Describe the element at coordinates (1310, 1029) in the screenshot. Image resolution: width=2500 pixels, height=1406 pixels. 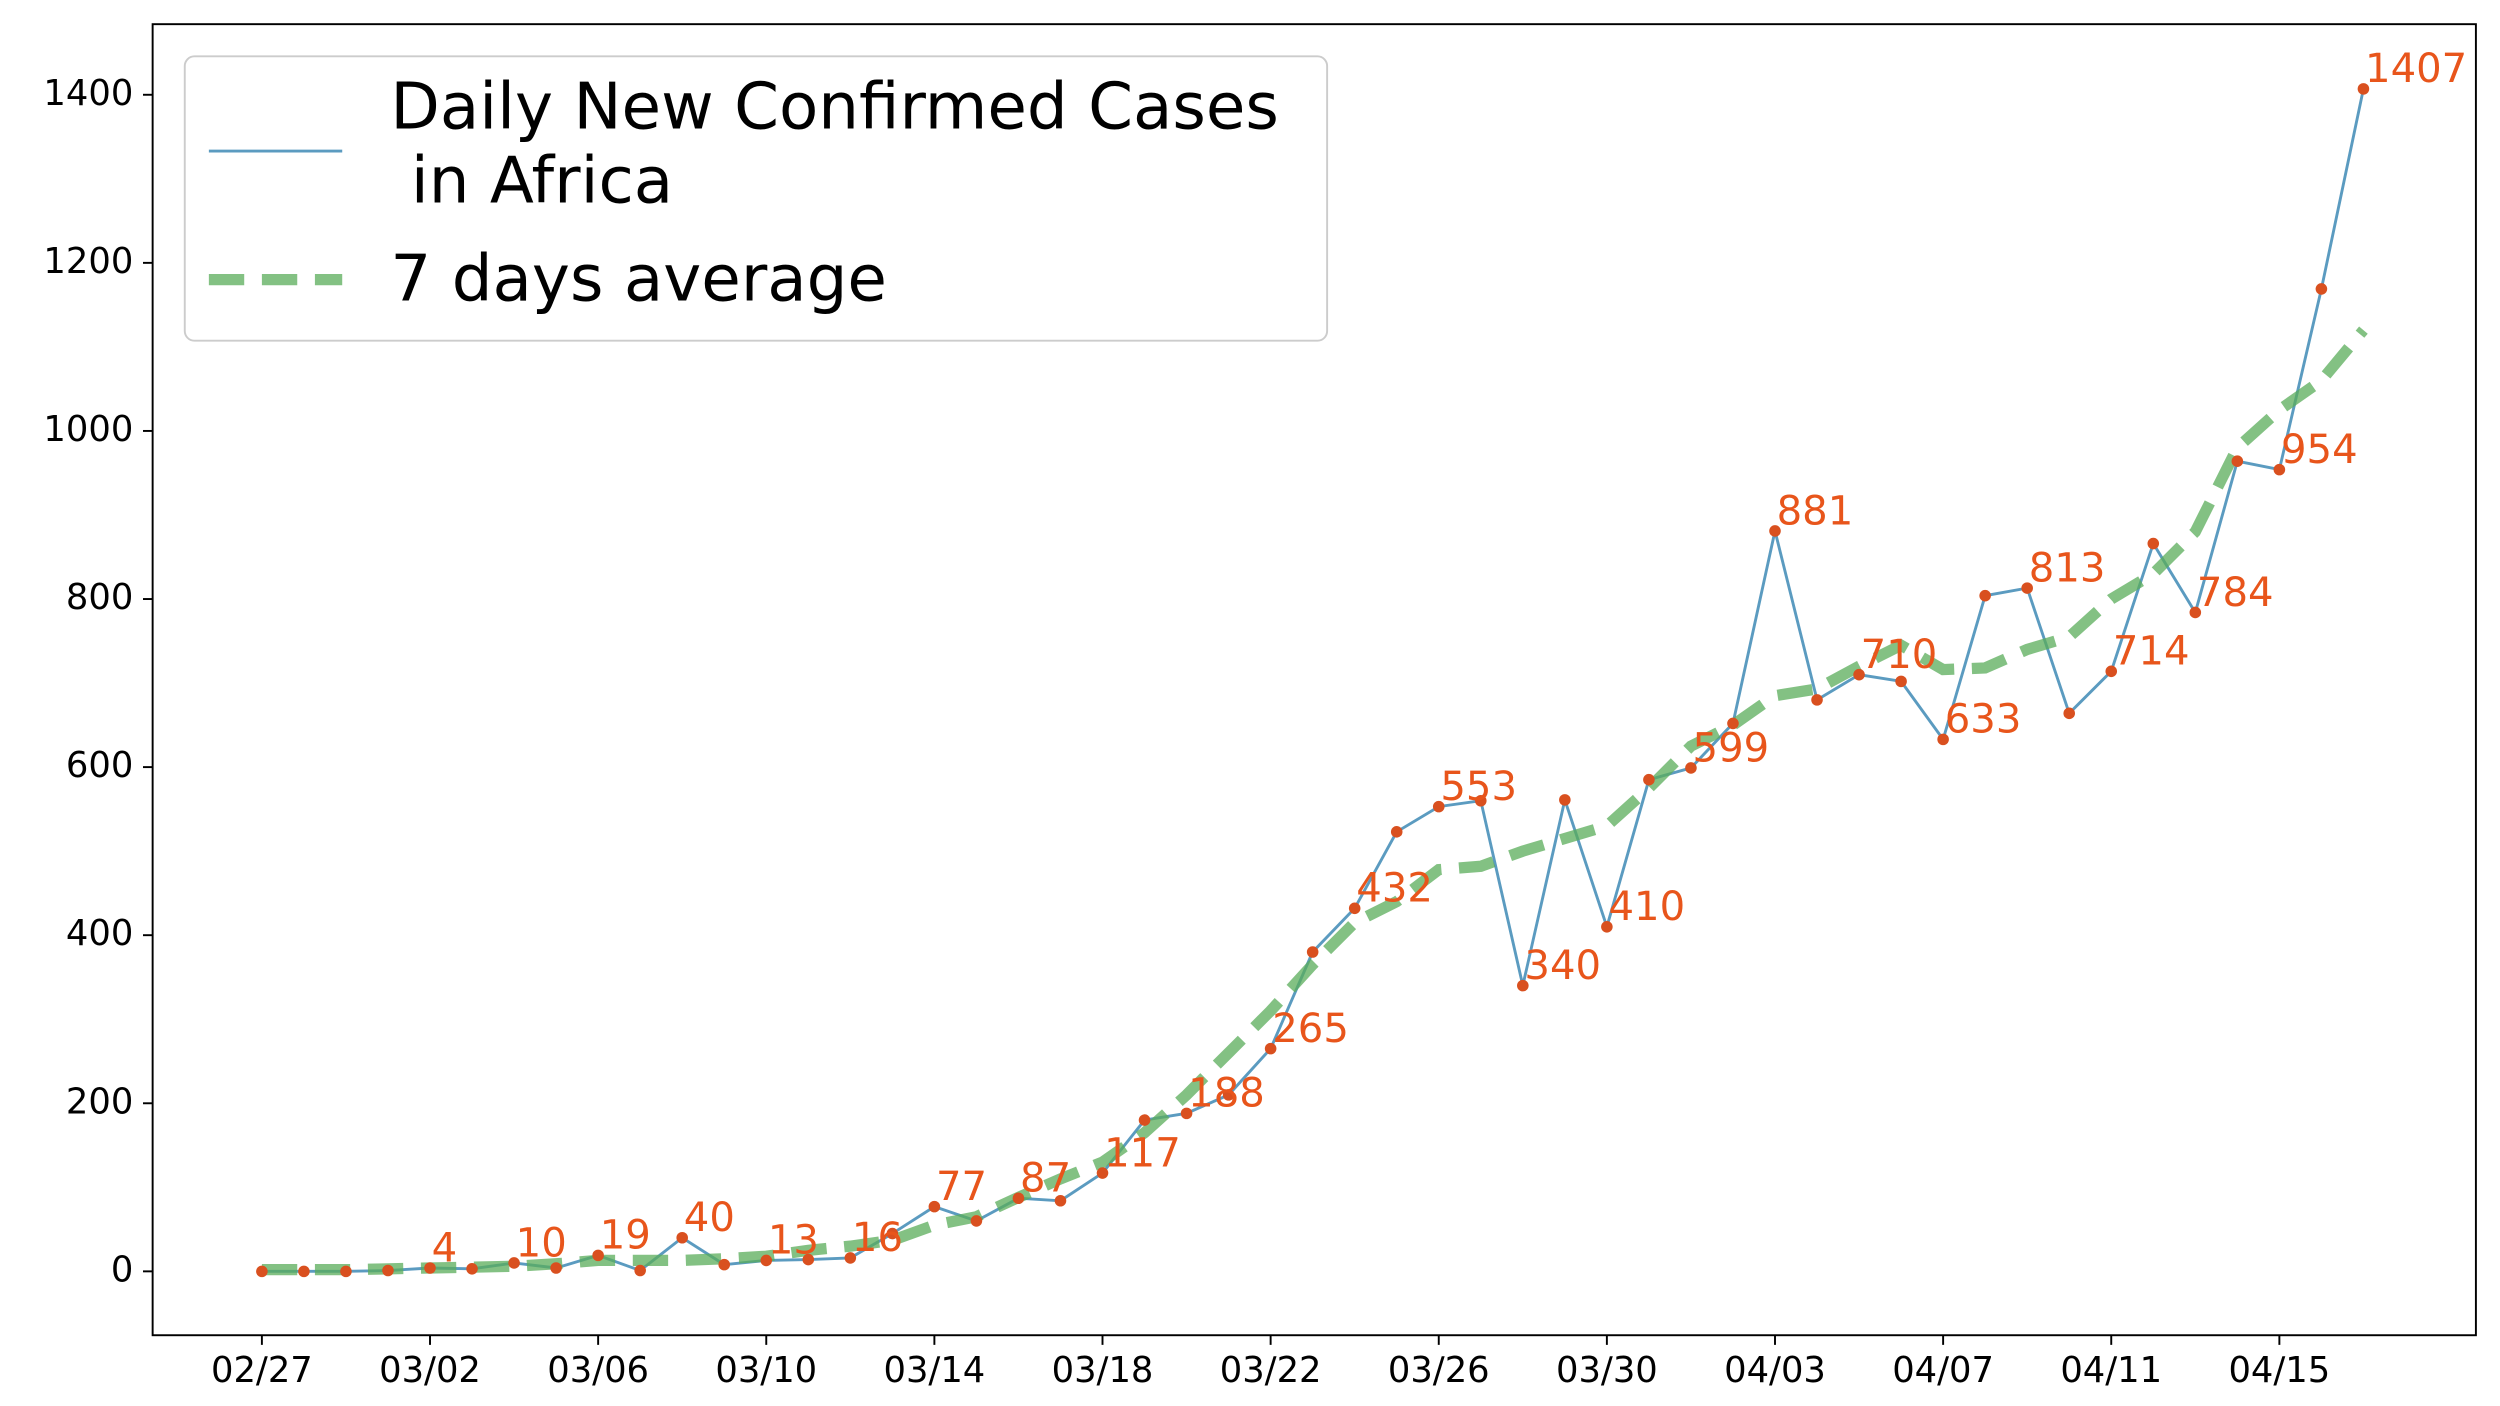
I see `data-label: 265` at that location.